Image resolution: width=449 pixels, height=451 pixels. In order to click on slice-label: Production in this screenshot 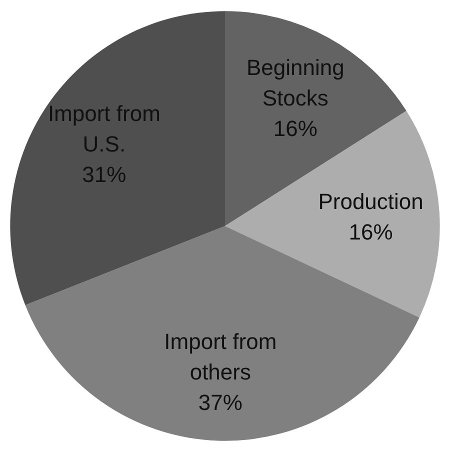, I will do `click(371, 201)`.